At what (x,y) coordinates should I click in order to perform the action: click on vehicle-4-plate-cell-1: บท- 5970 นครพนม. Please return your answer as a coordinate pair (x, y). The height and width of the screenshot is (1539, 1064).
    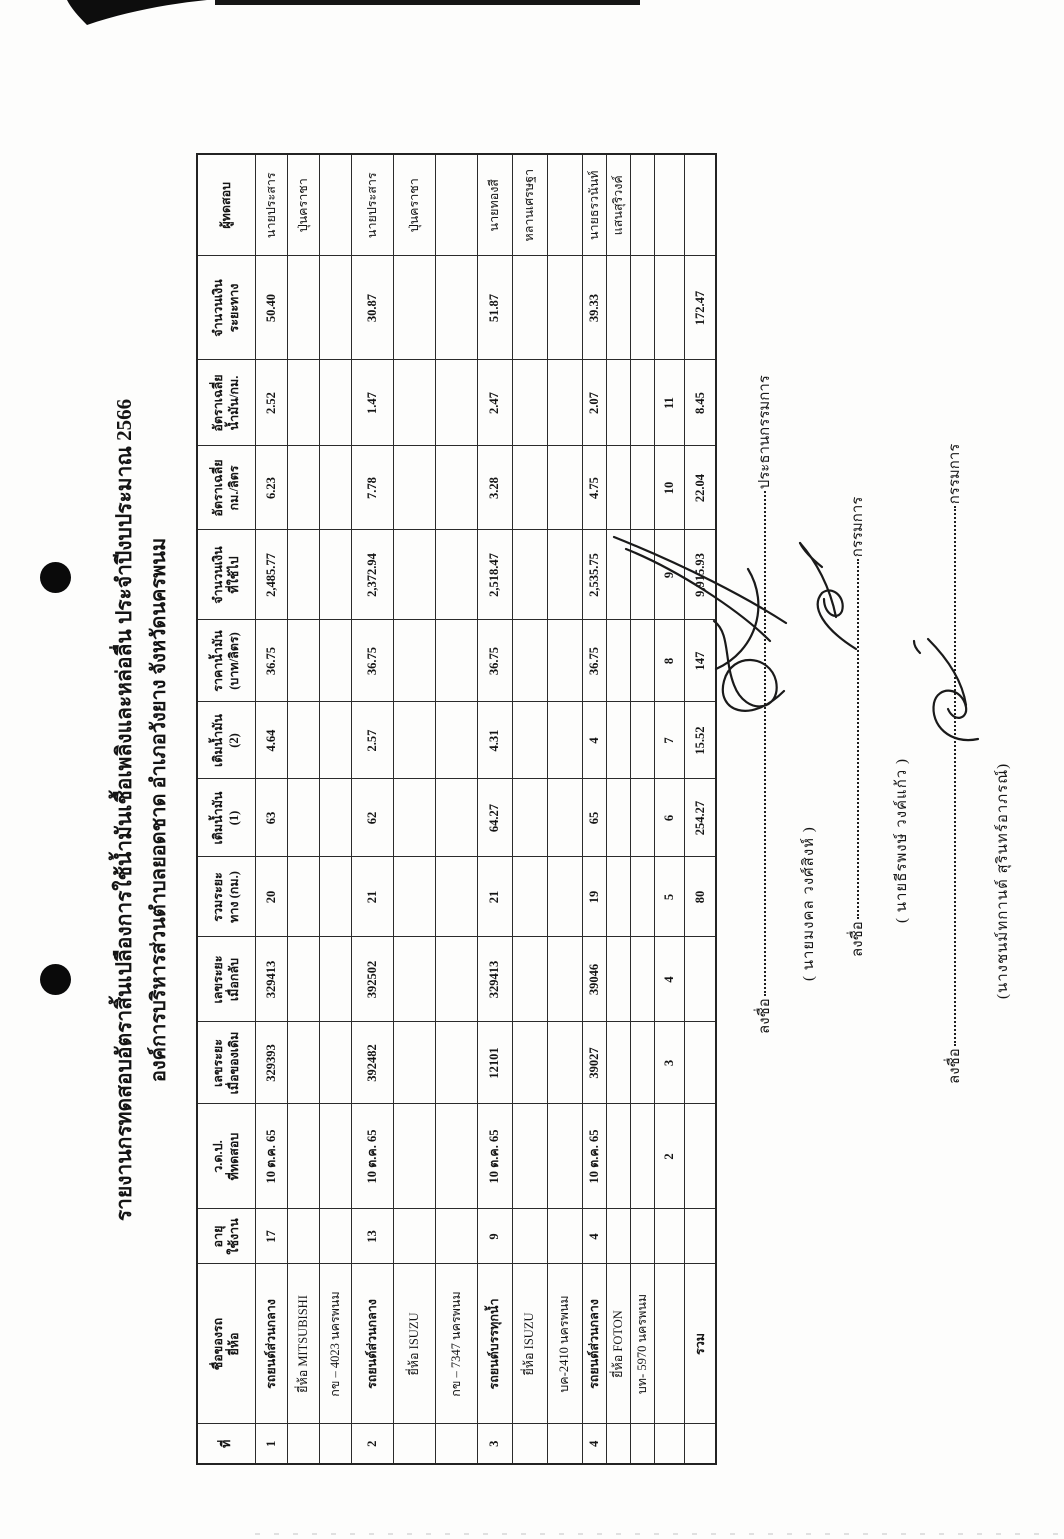
    Looking at the image, I should click on (642, 1344).